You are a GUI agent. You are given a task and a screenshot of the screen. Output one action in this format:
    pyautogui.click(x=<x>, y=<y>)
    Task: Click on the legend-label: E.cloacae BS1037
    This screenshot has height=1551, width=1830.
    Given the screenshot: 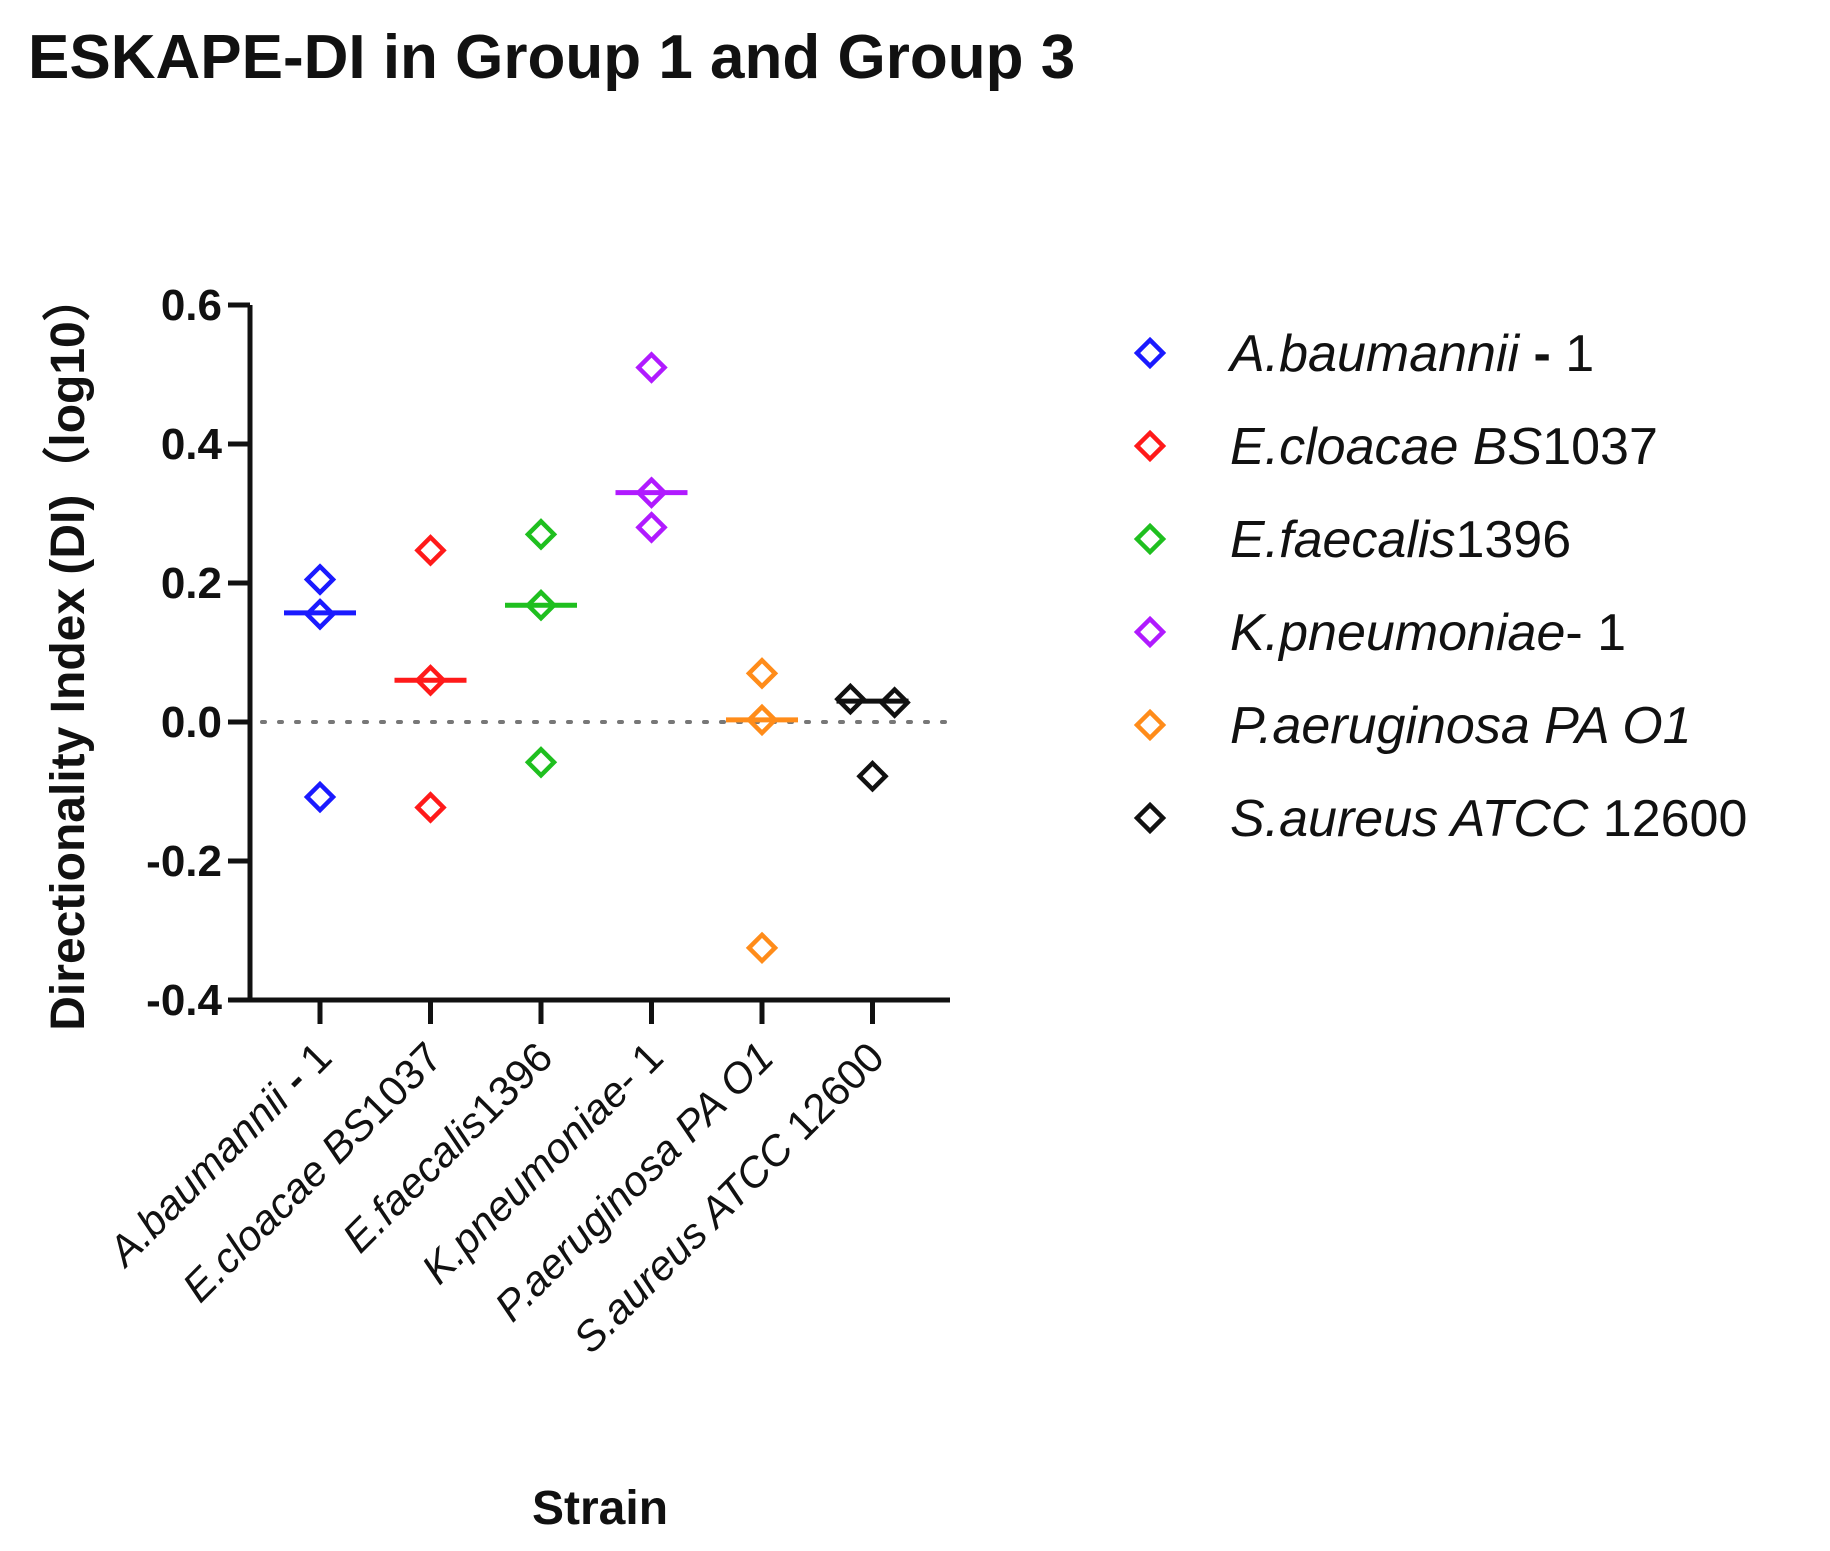 What is the action you would take?
    pyautogui.click(x=1444, y=447)
    